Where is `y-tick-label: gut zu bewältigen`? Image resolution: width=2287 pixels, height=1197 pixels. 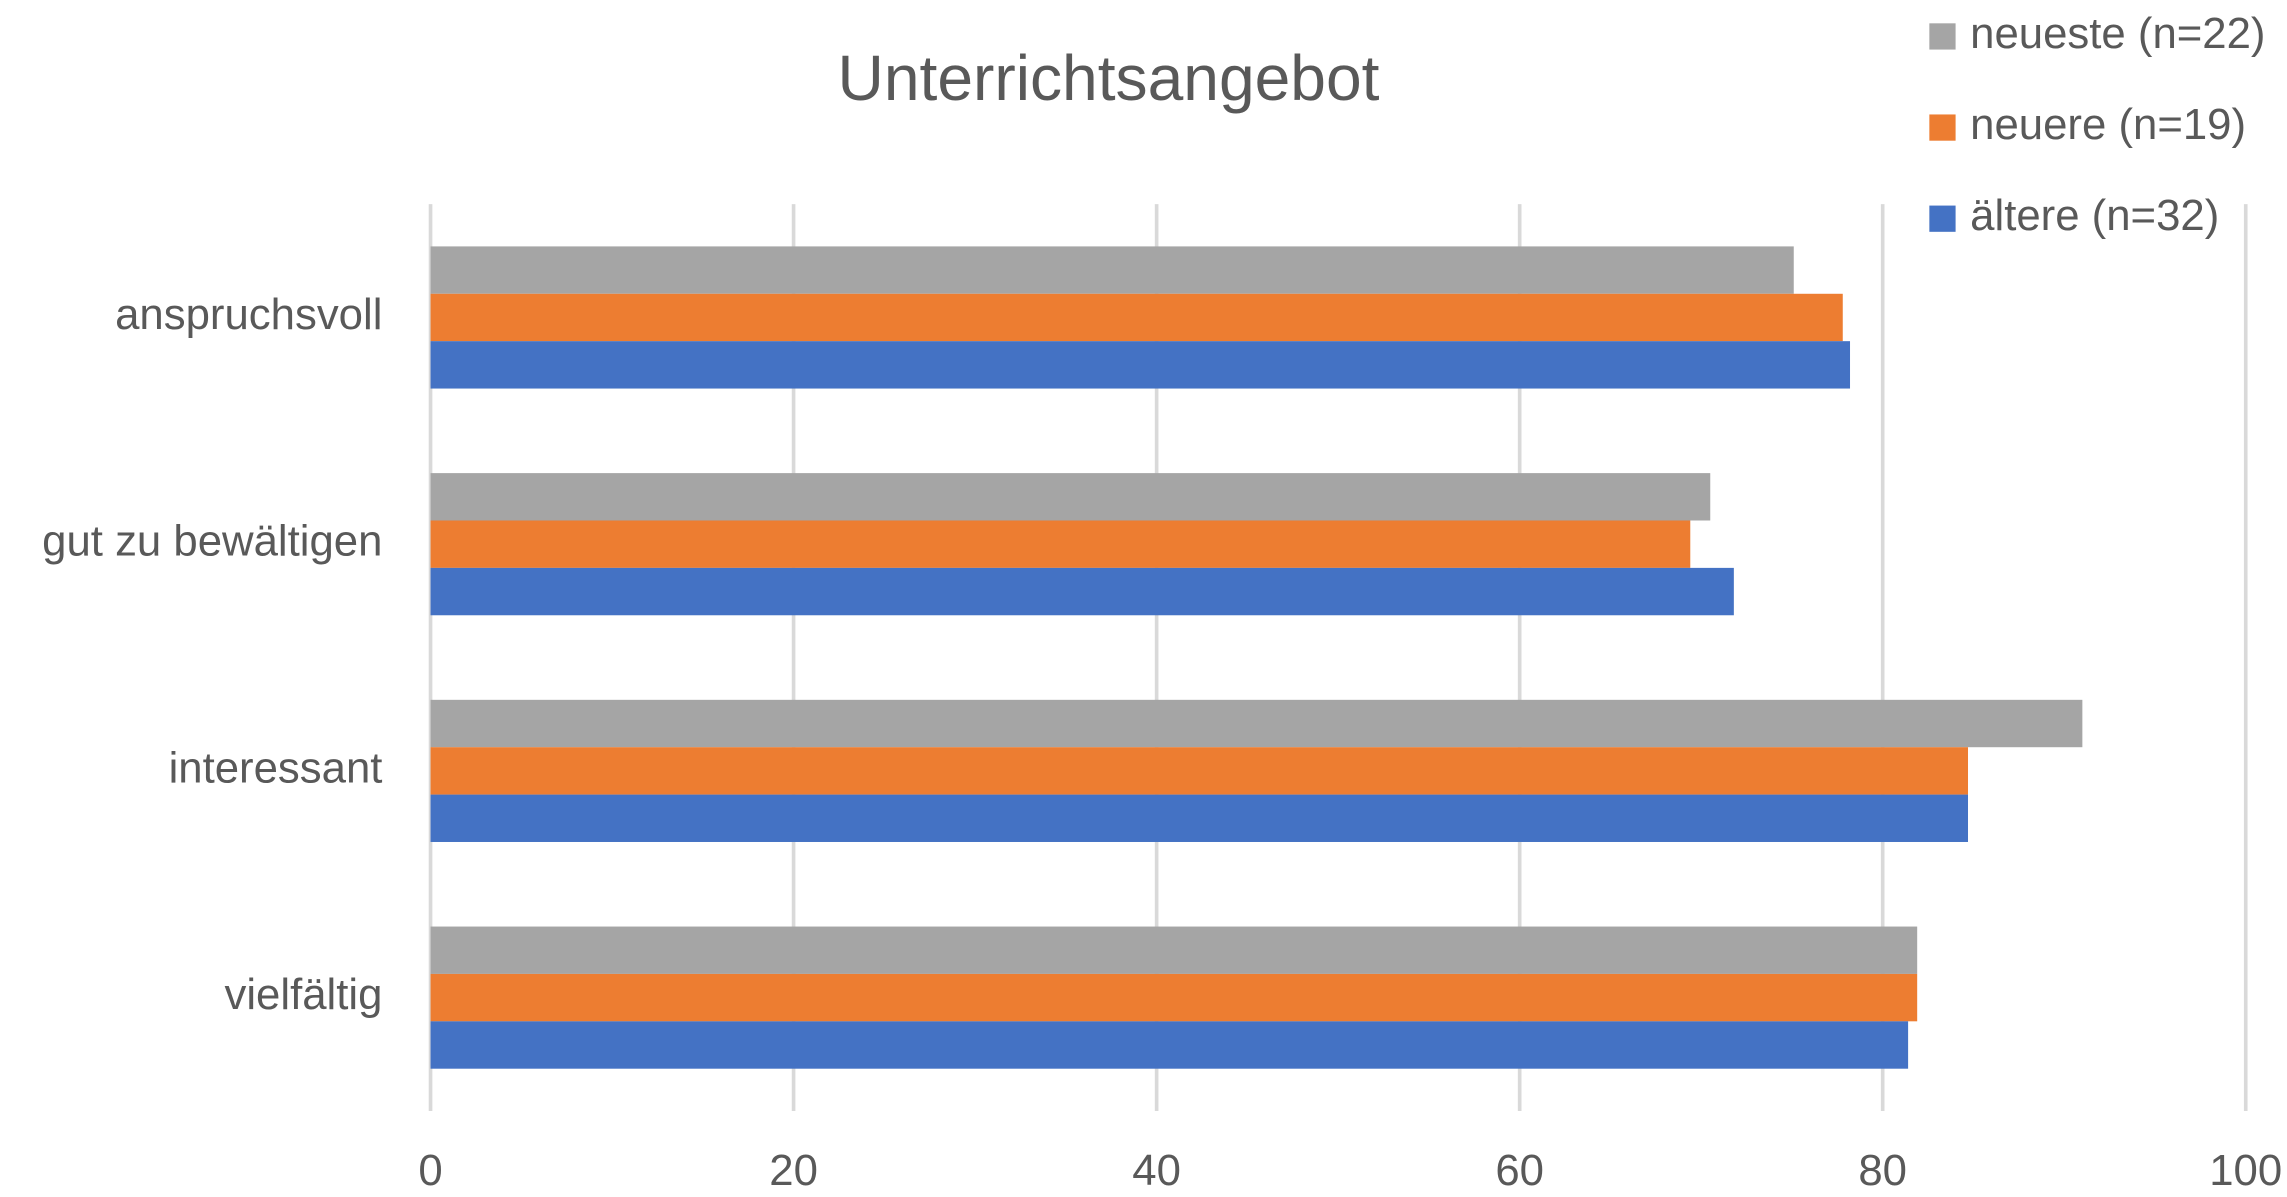 y-tick-label: gut zu bewältigen is located at coordinates (212, 541).